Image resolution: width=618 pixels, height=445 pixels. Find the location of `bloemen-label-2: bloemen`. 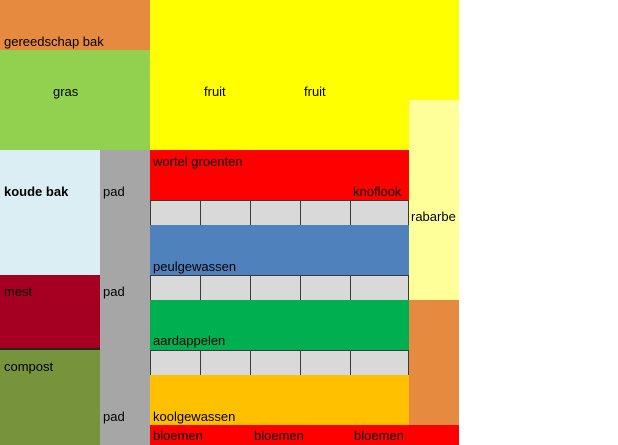

bloemen-label-2: bloemen is located at coordinates (279, 435).